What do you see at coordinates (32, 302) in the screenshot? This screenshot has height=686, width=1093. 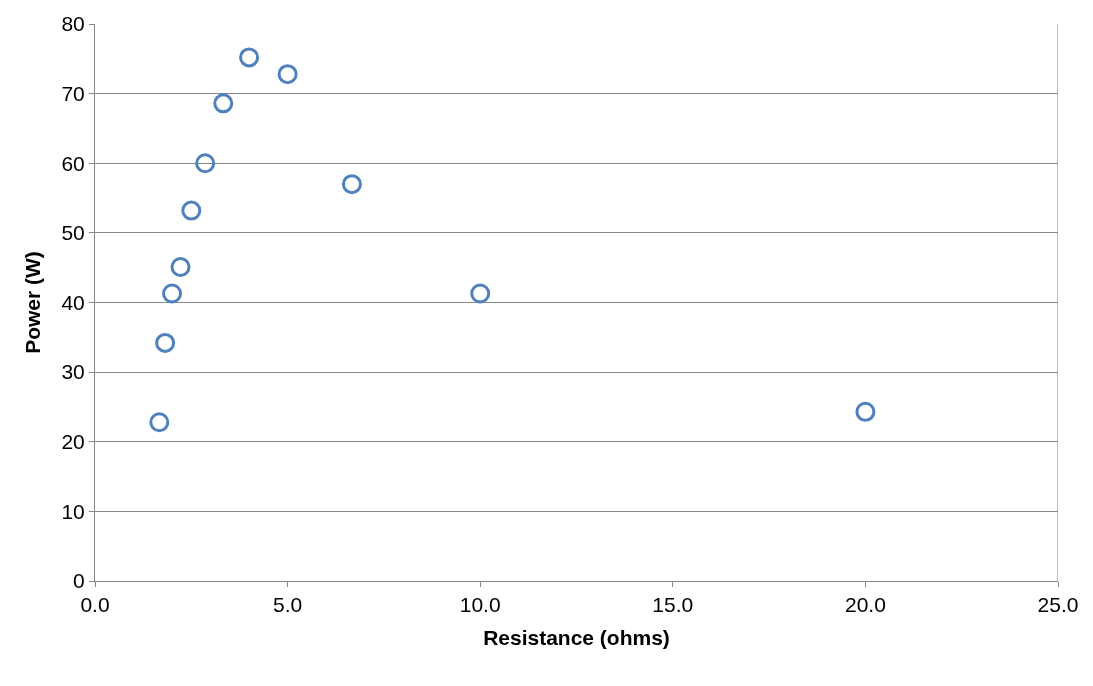 I see `y-axis-title: Power (W)` at bounding box center [32, 302].